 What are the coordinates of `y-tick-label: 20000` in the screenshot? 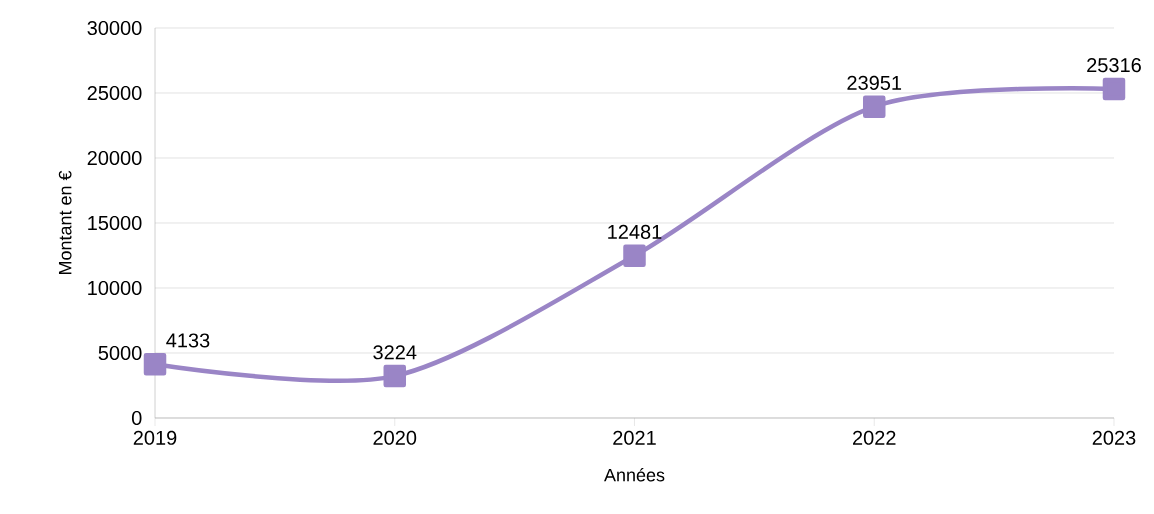 It's located at (114, 158).